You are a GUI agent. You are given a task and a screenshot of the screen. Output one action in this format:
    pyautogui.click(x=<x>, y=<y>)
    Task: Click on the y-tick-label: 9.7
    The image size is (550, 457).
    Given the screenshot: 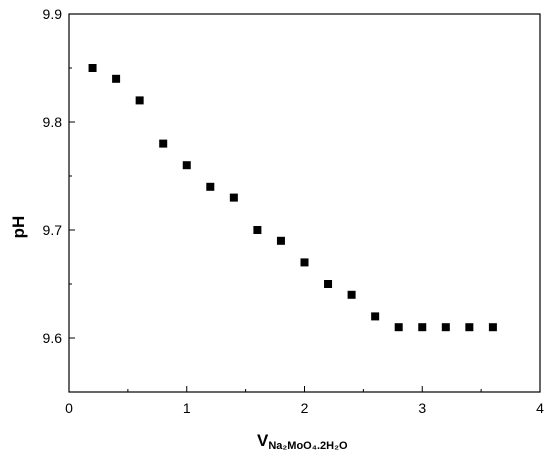 What is the action you would take?
    pyautogui.click(x=53, y=230)
    